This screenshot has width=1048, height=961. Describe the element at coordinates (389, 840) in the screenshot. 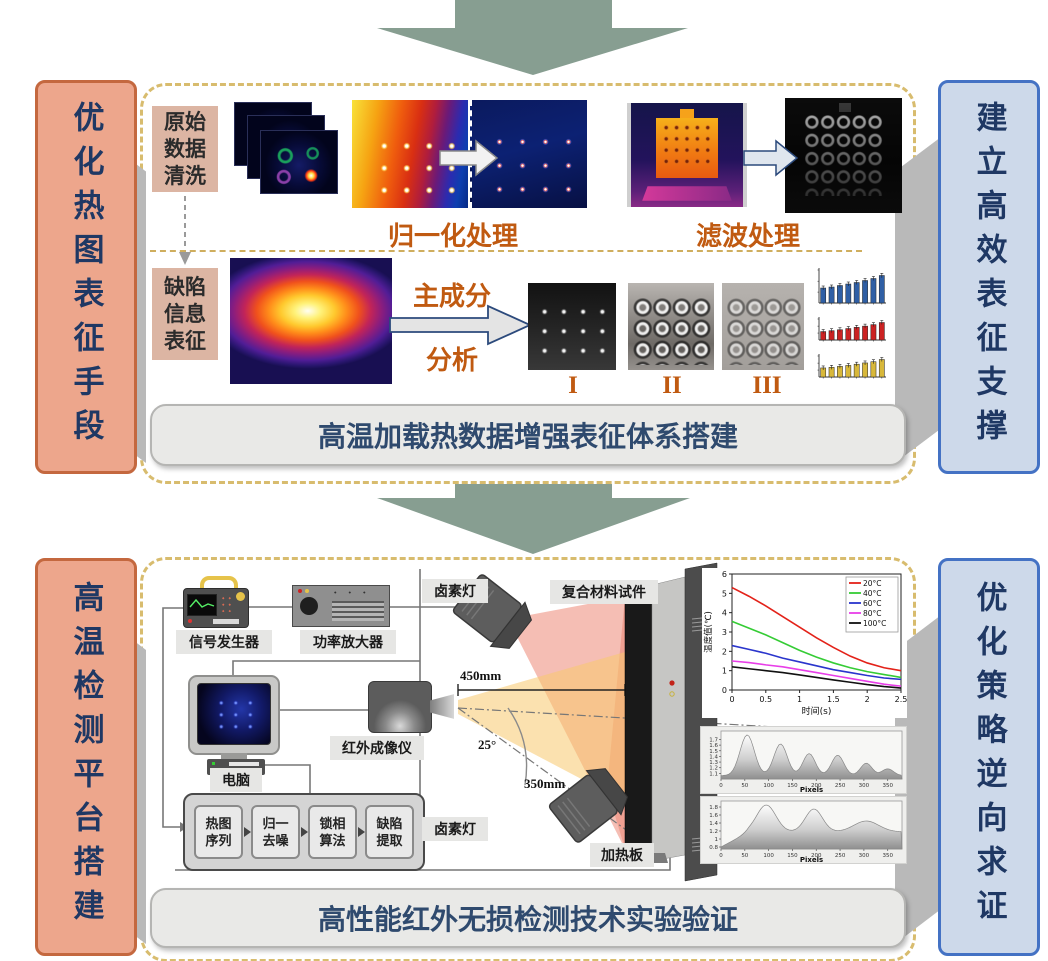

I see `step-text: 提取` at that location.